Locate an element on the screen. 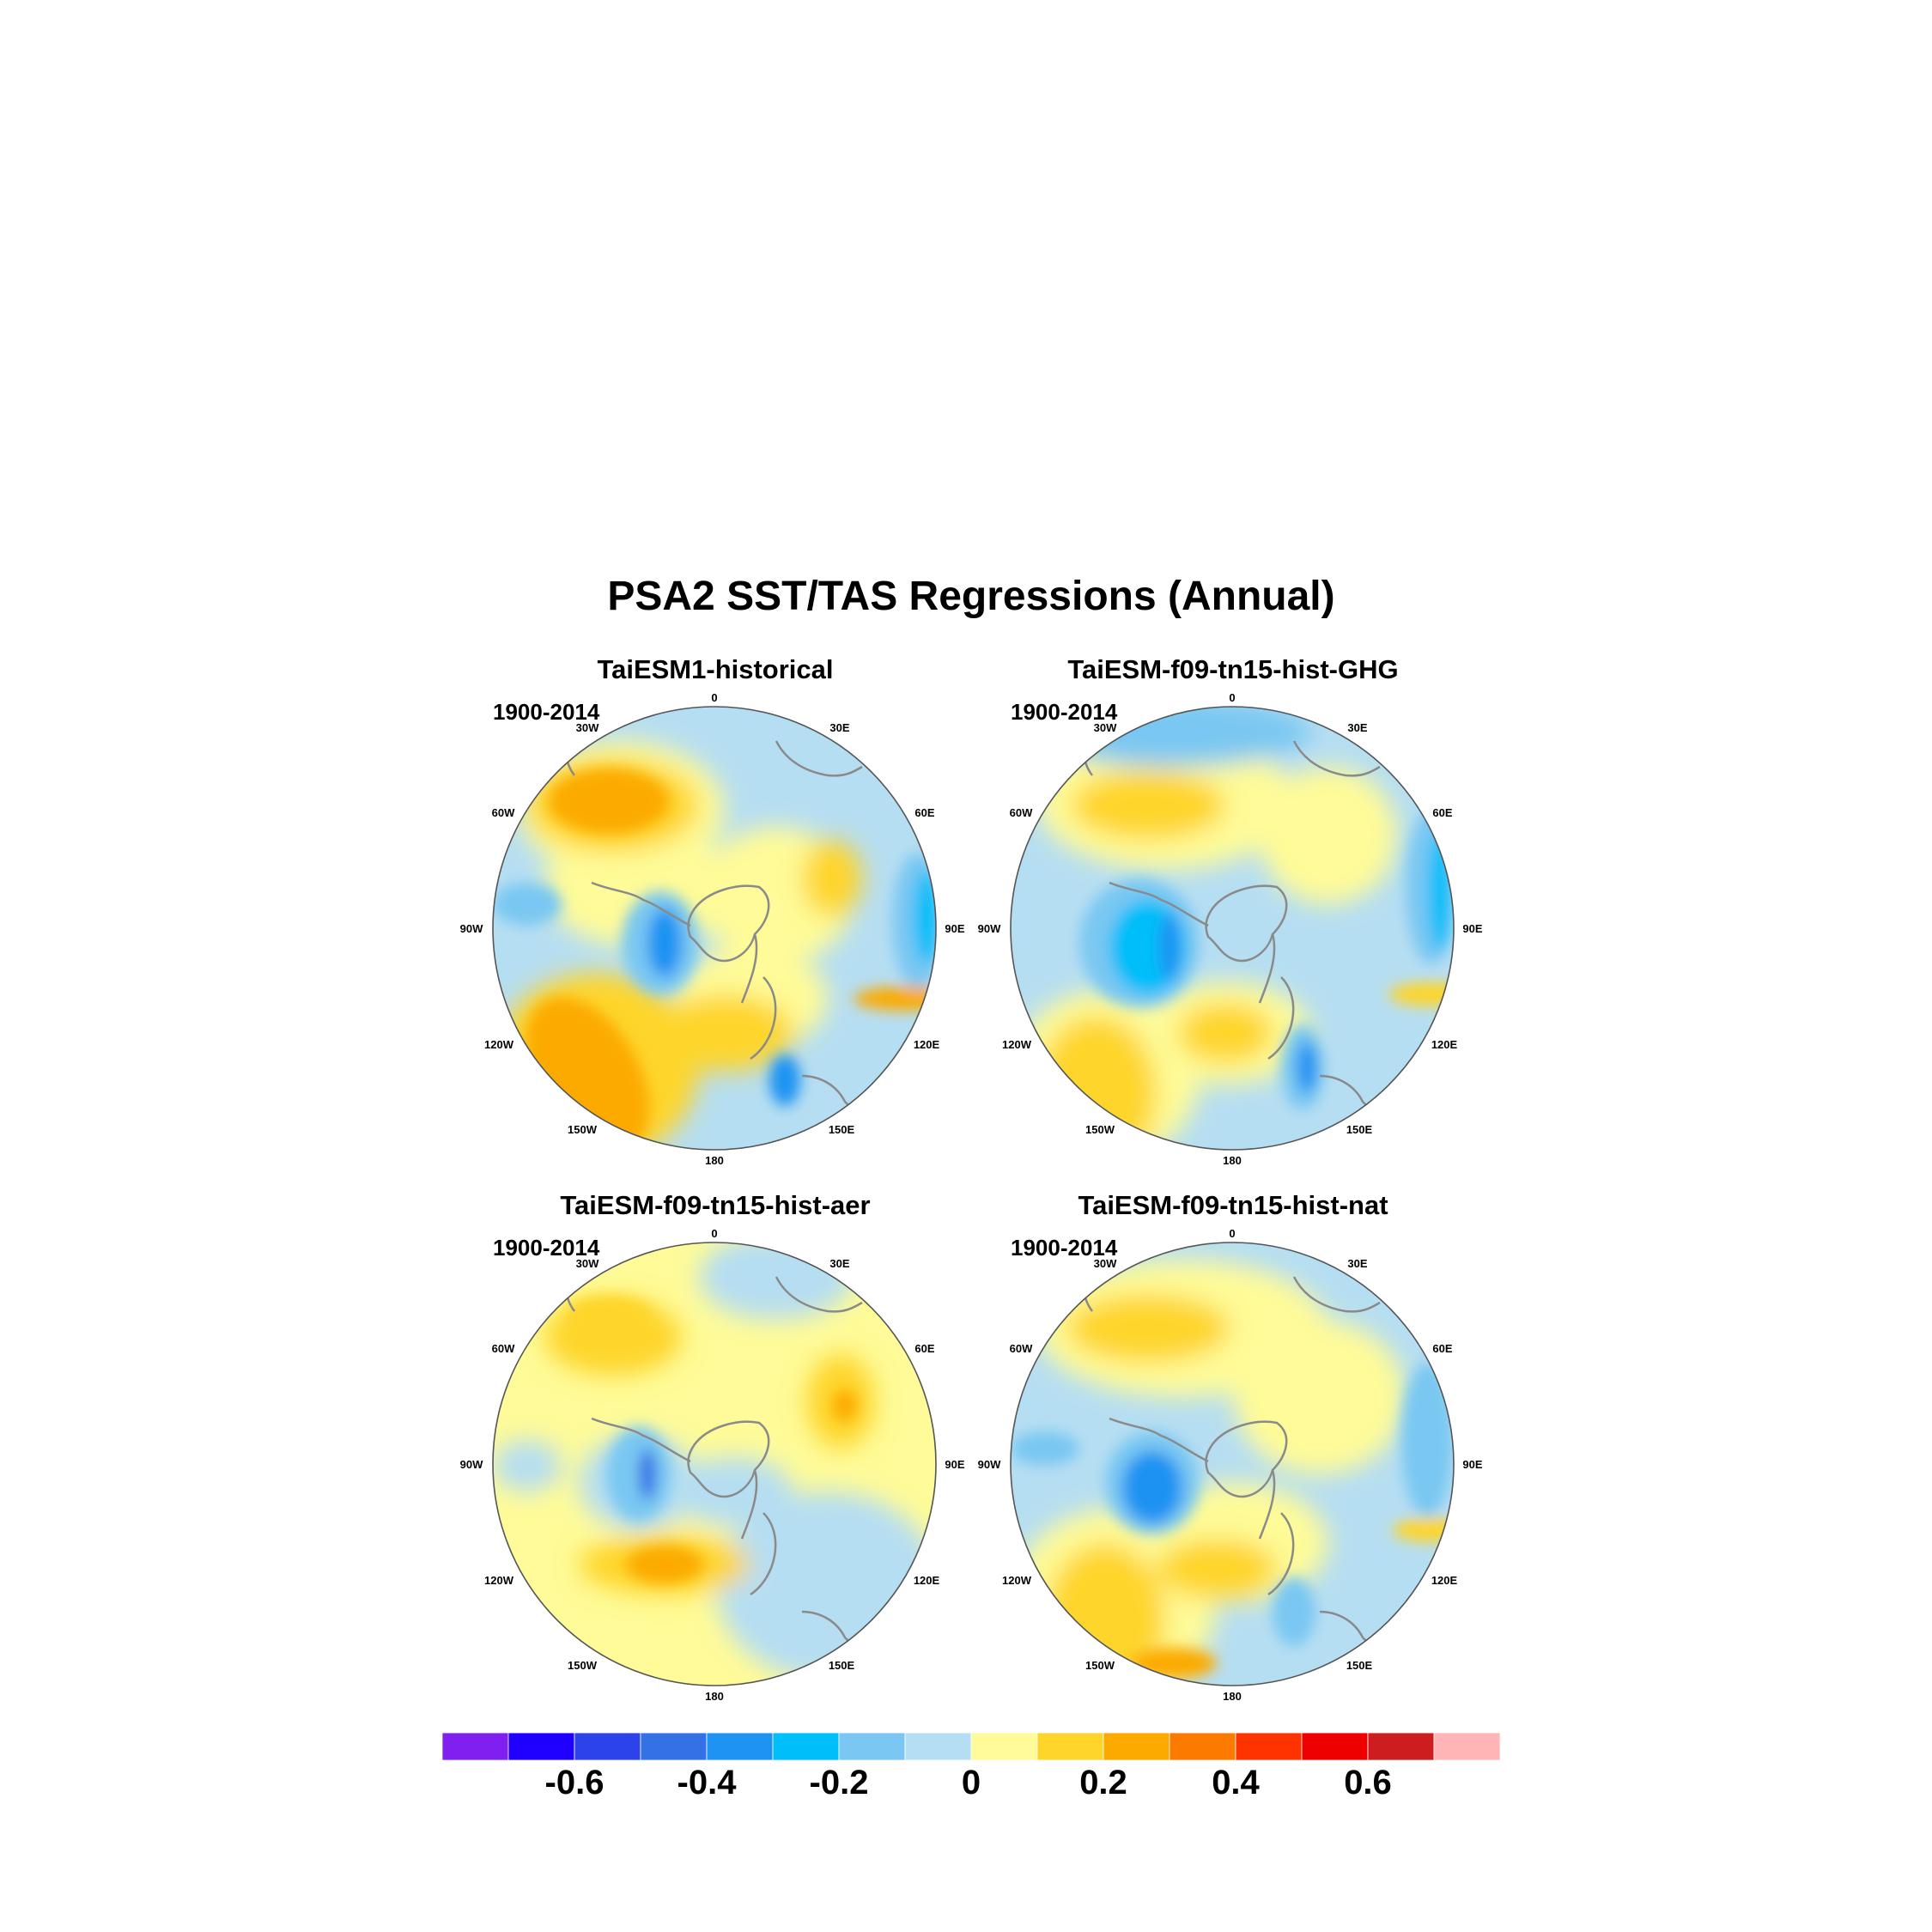  colorbar-tick-label: 0.6 is located at coordinates (1368, 1783).